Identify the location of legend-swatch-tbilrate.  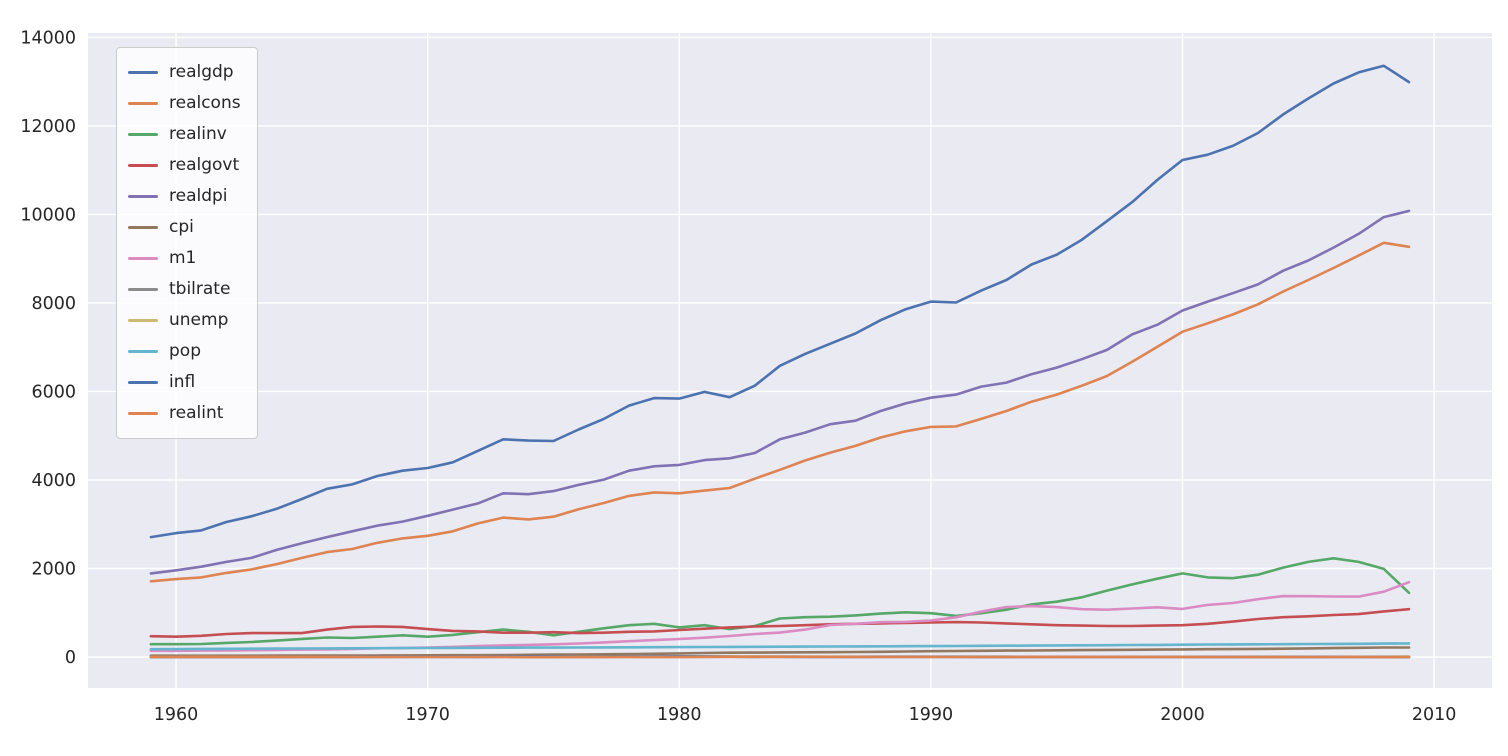
(143, 289).